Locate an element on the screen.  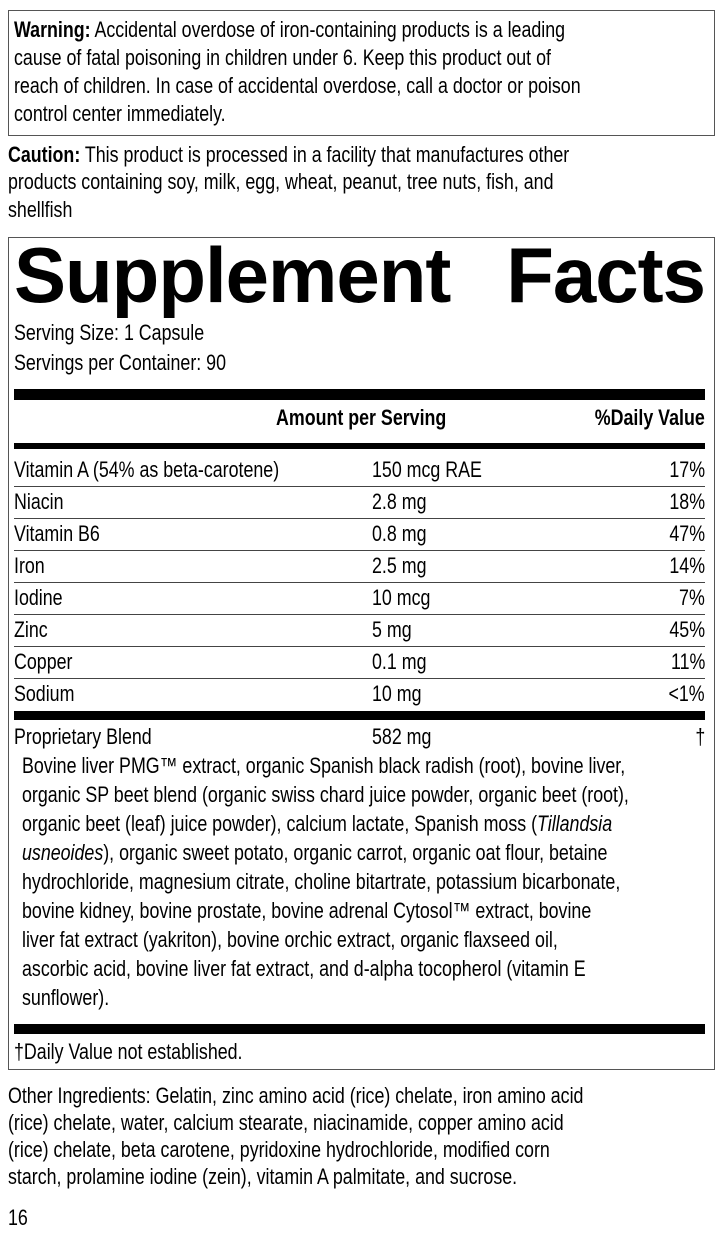
header-amount: Amount per Serving is located at coordinates (361, 417).